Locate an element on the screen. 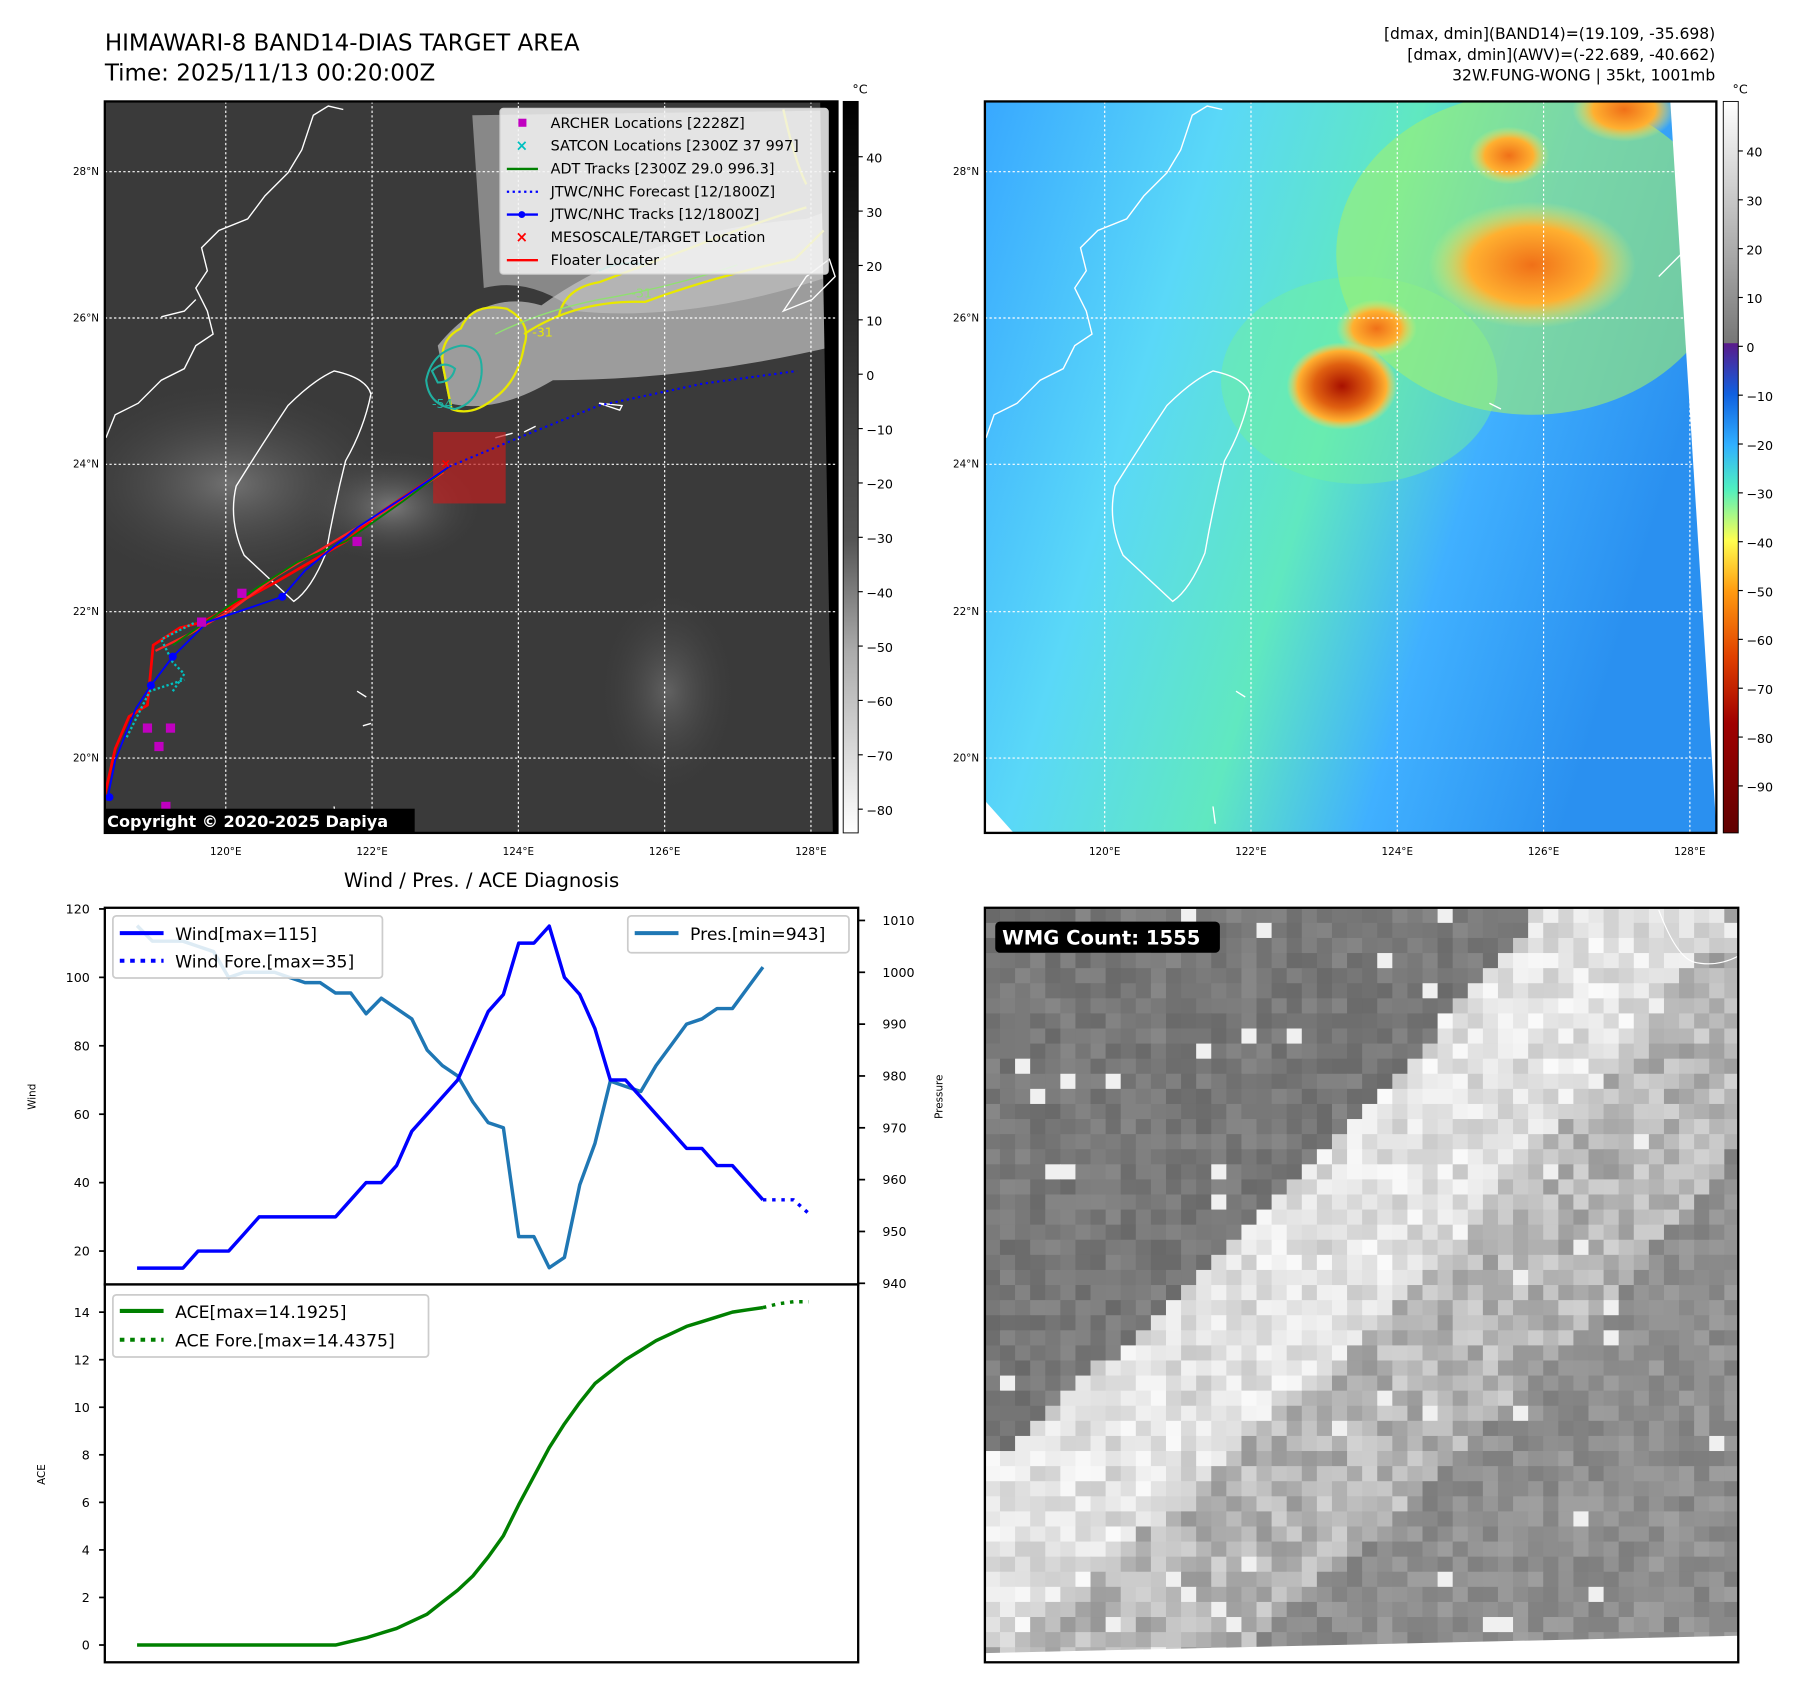 The height and width of the screenshot is (1690, 1797). ace-tick-label: 2 is located at coordinates (86, 1597).